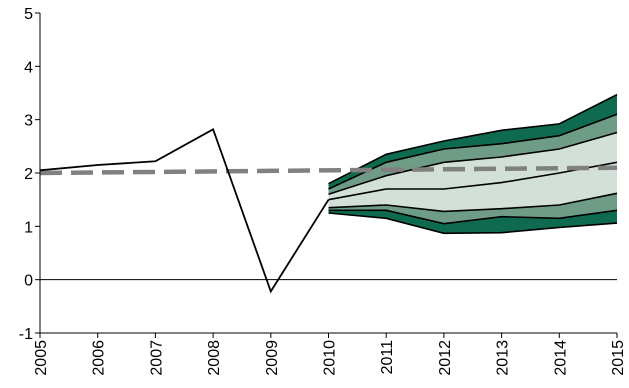  Describe the element at coordinates (41, 358) in the screenshot. I see `x-tick-label: 2005` at that location.